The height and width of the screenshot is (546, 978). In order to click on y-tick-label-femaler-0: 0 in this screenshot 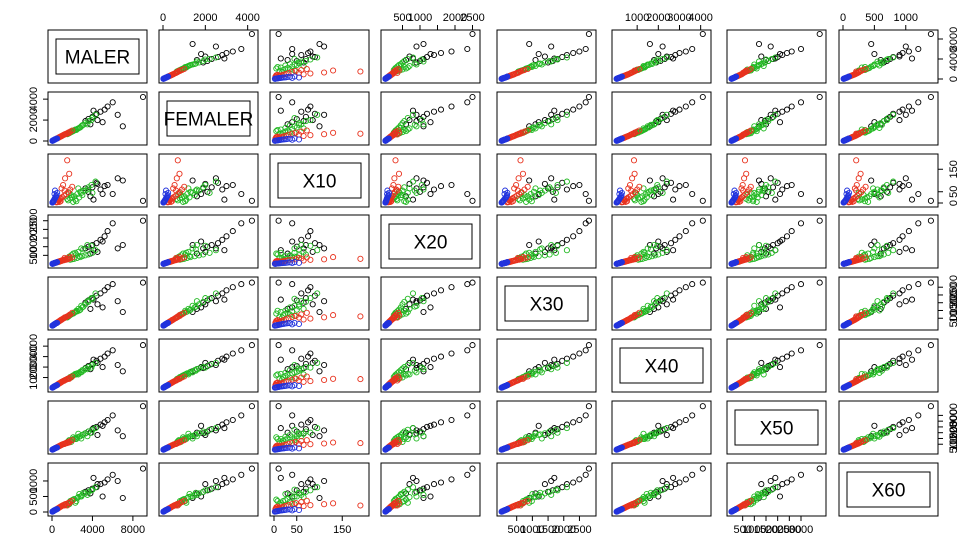, I will do `click(34, 141)`.